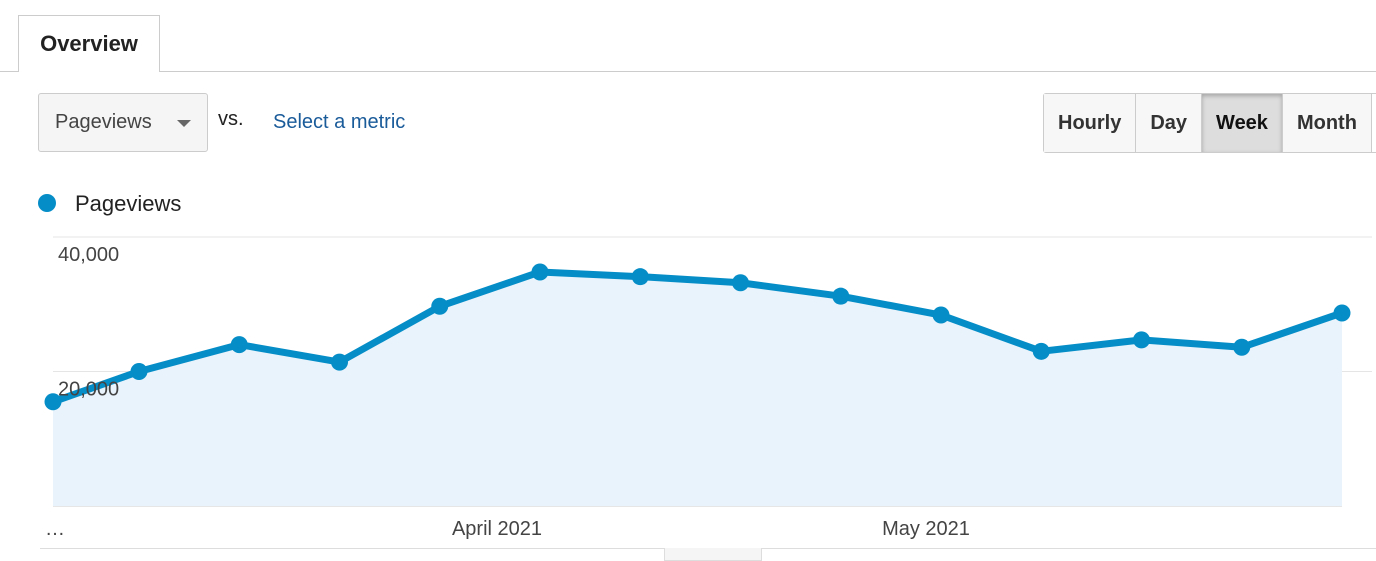 The height and width of the screenshot is (561, 1376). I want to click on metric-dropdown: Pageviews, so click(123, 122).